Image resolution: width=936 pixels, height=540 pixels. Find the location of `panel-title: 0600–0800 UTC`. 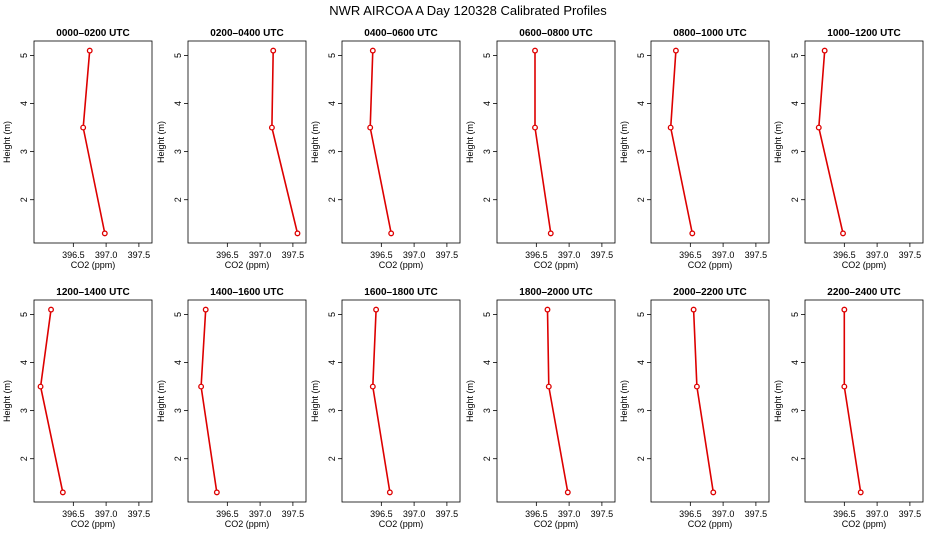

panel-title: 0600–0800 UTC is located at coordinates (555, 33).